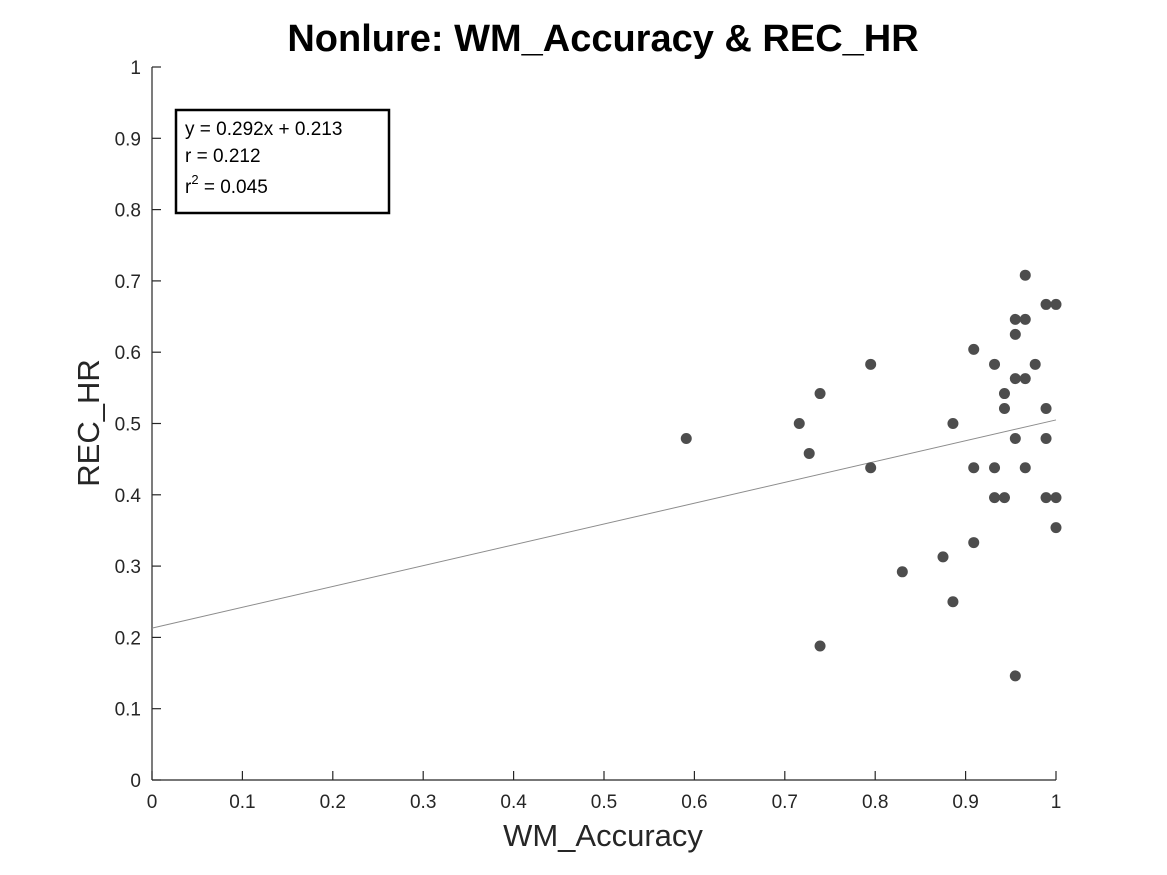 This screenshot has height=875, width=1167. Describe the element at coordinates (128, 282) in the screenshot. I see `y-tick-label: 0.7` at that location.